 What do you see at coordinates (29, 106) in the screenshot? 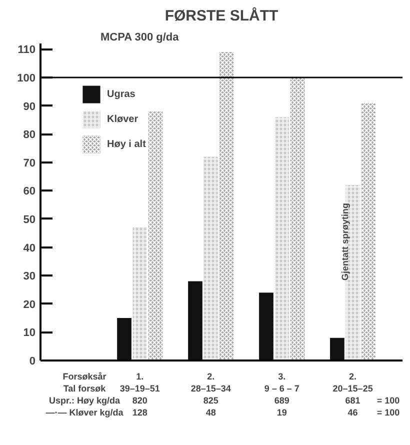
I see `y-tick-label: 90` at bounding box center [29, 106].